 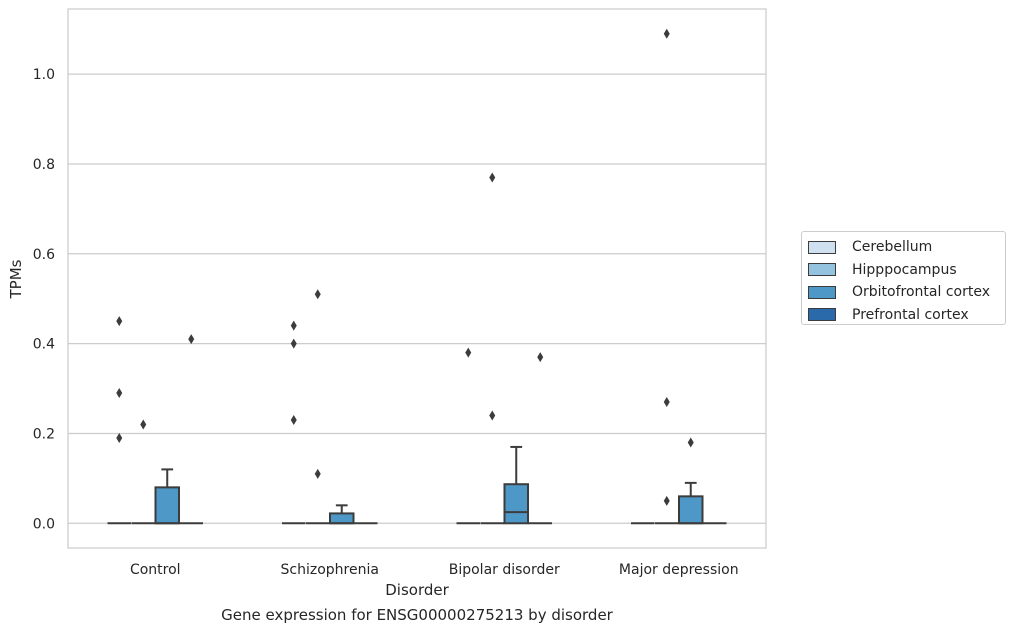 What do you see at coordinates (417, 590) in the screenshot?
I see `x-axis-label: Disorder` at bounding box center [417, 590].